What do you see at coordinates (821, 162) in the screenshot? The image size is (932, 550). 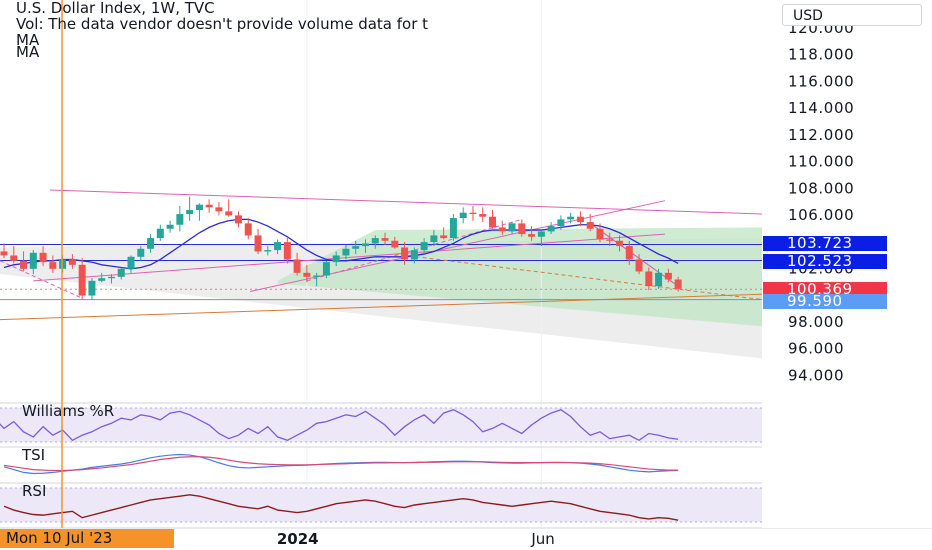 I see `price-tick-label: 110.000` at bounding box center [821, 162].